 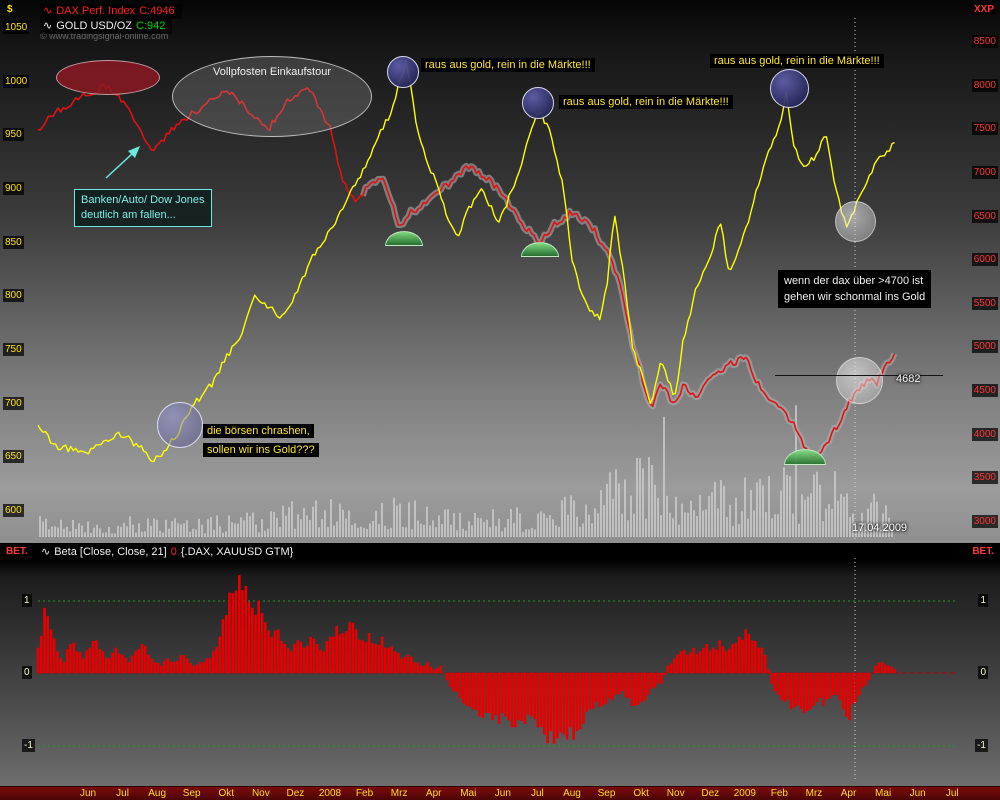 I want to click on gold-axis-label: 1000, so click(x=16, y=81).